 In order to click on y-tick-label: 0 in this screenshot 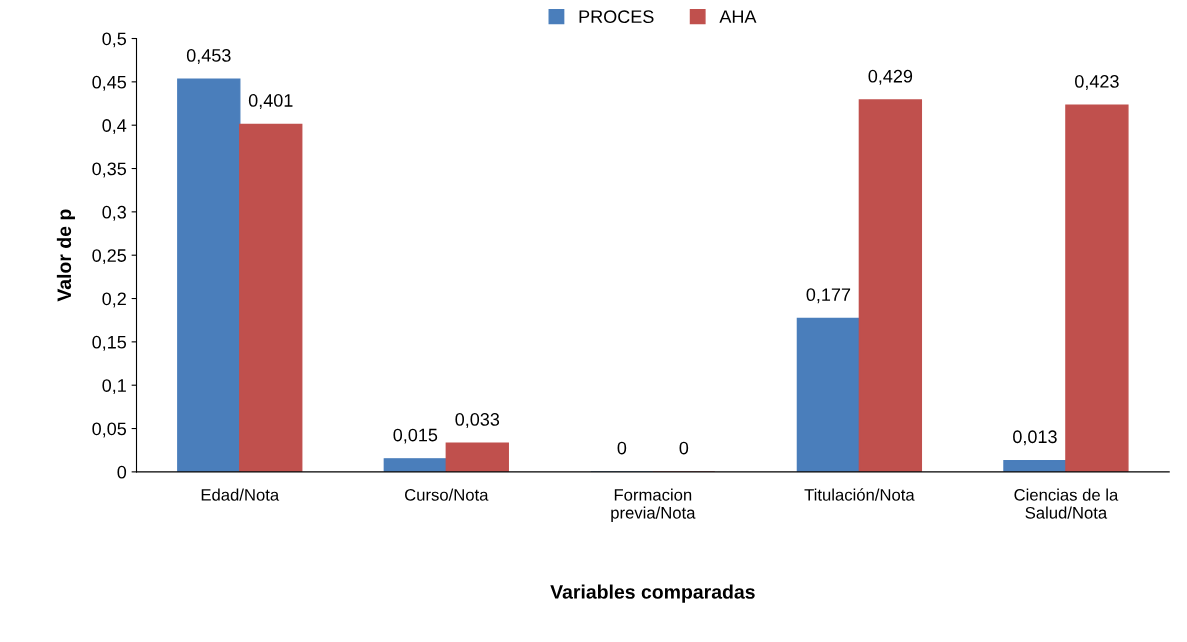, I will do `click(122, 472)`.